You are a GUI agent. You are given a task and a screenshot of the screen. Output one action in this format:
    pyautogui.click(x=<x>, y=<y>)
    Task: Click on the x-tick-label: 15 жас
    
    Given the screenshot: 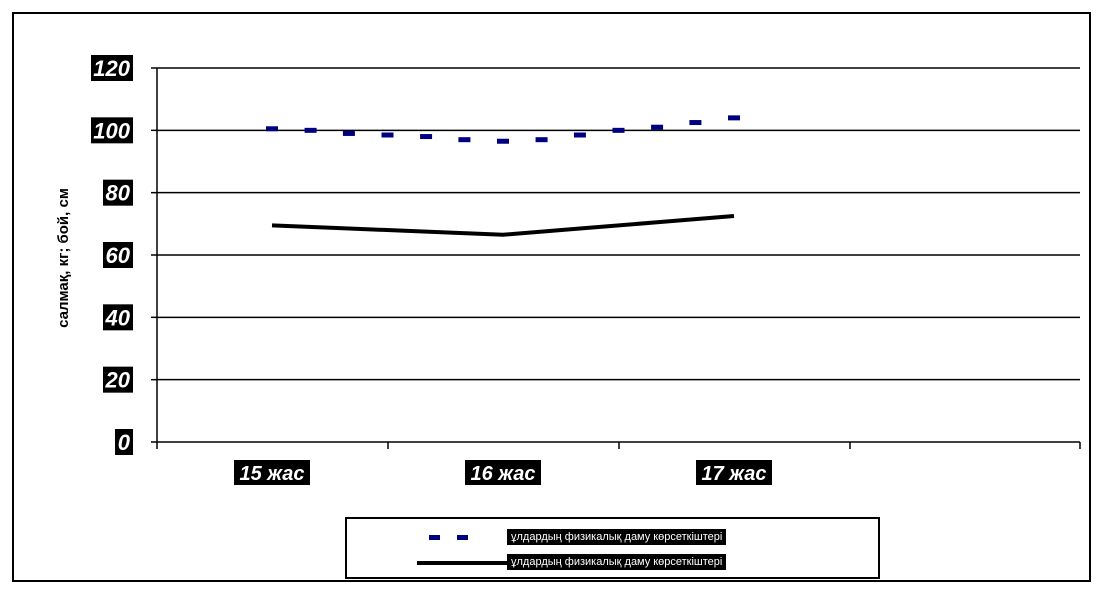 What is the action you would take?
    pyautogui.click(x=271, y=474)
    